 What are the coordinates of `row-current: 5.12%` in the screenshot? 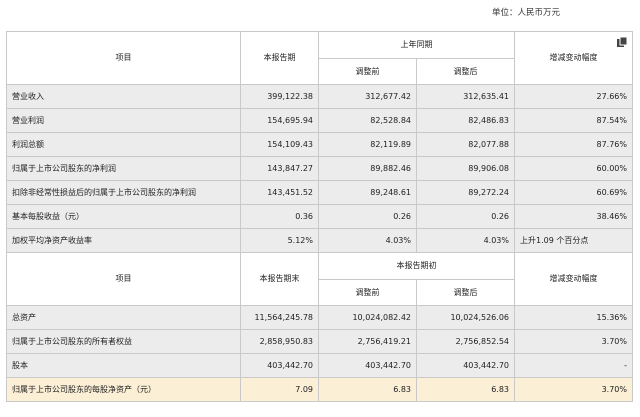 It's located at (279, 240).